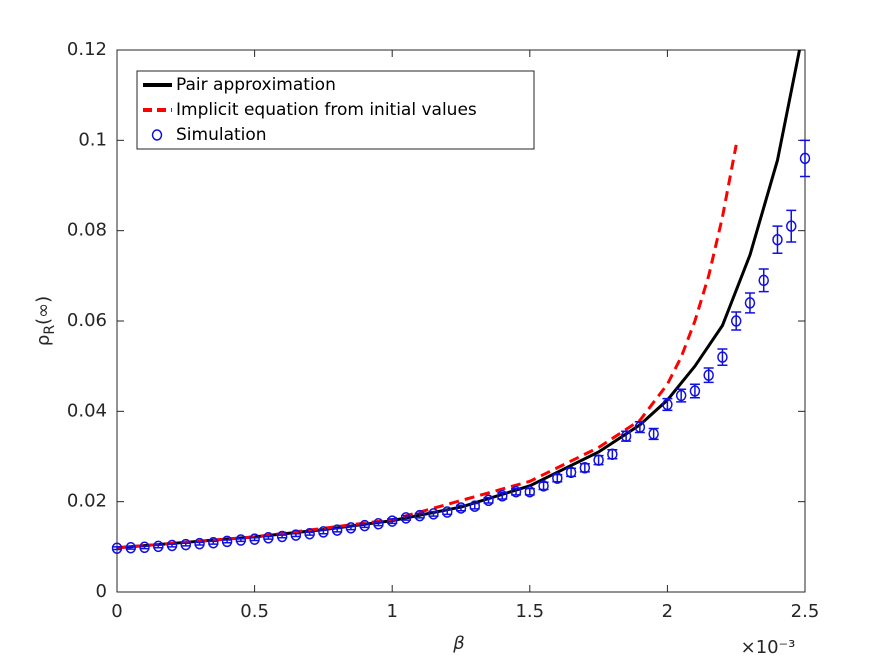 This screenshot has width=887, height=664. What do you see at coordinates (50, 330) in the screenshot?
I see `y-label-sub: R` at bounding box center [50, 330].